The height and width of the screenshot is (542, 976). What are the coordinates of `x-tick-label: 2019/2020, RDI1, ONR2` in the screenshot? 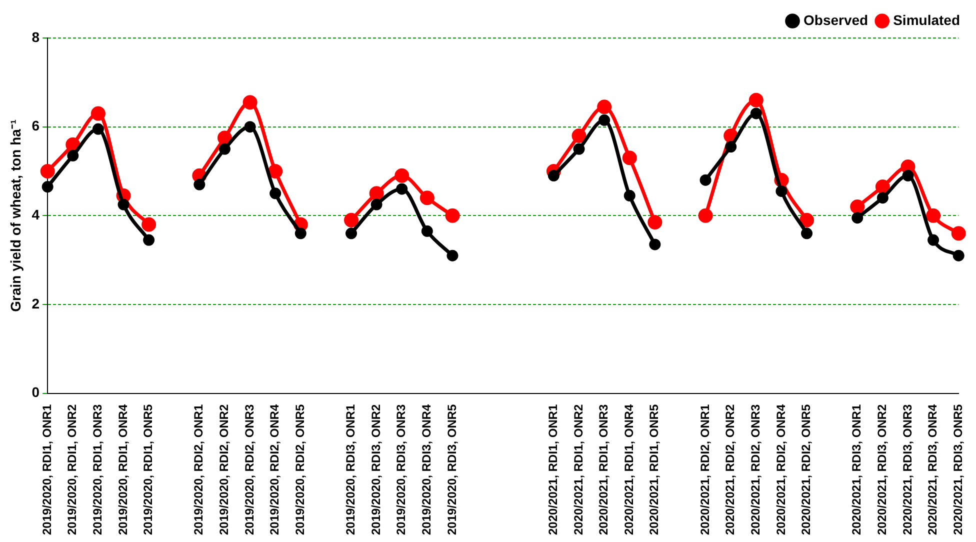 It's located at (72, 470).